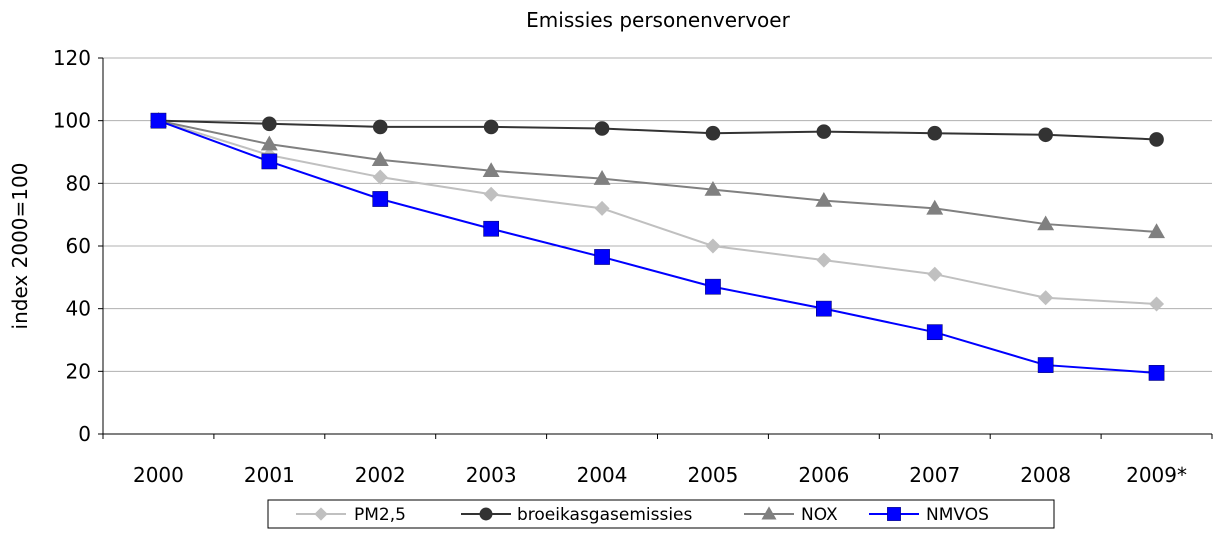 This screenshot has width=1214, height=533. I want to click on x-tick-label: 2005, so click(712, 475).